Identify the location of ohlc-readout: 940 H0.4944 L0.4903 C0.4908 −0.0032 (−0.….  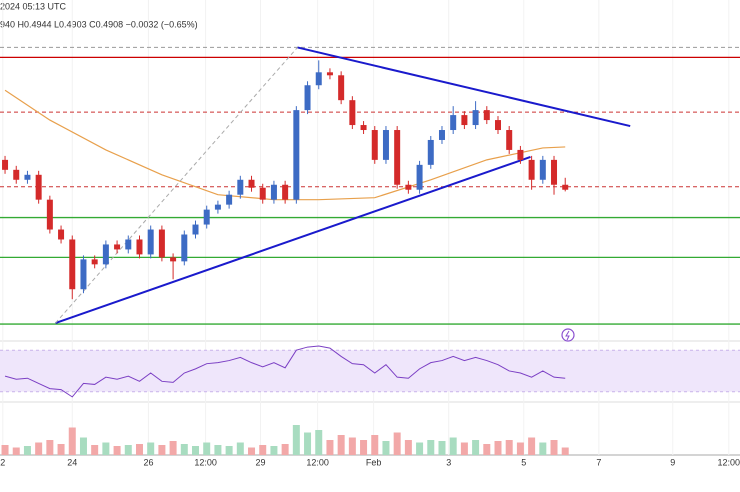
(99, 24).